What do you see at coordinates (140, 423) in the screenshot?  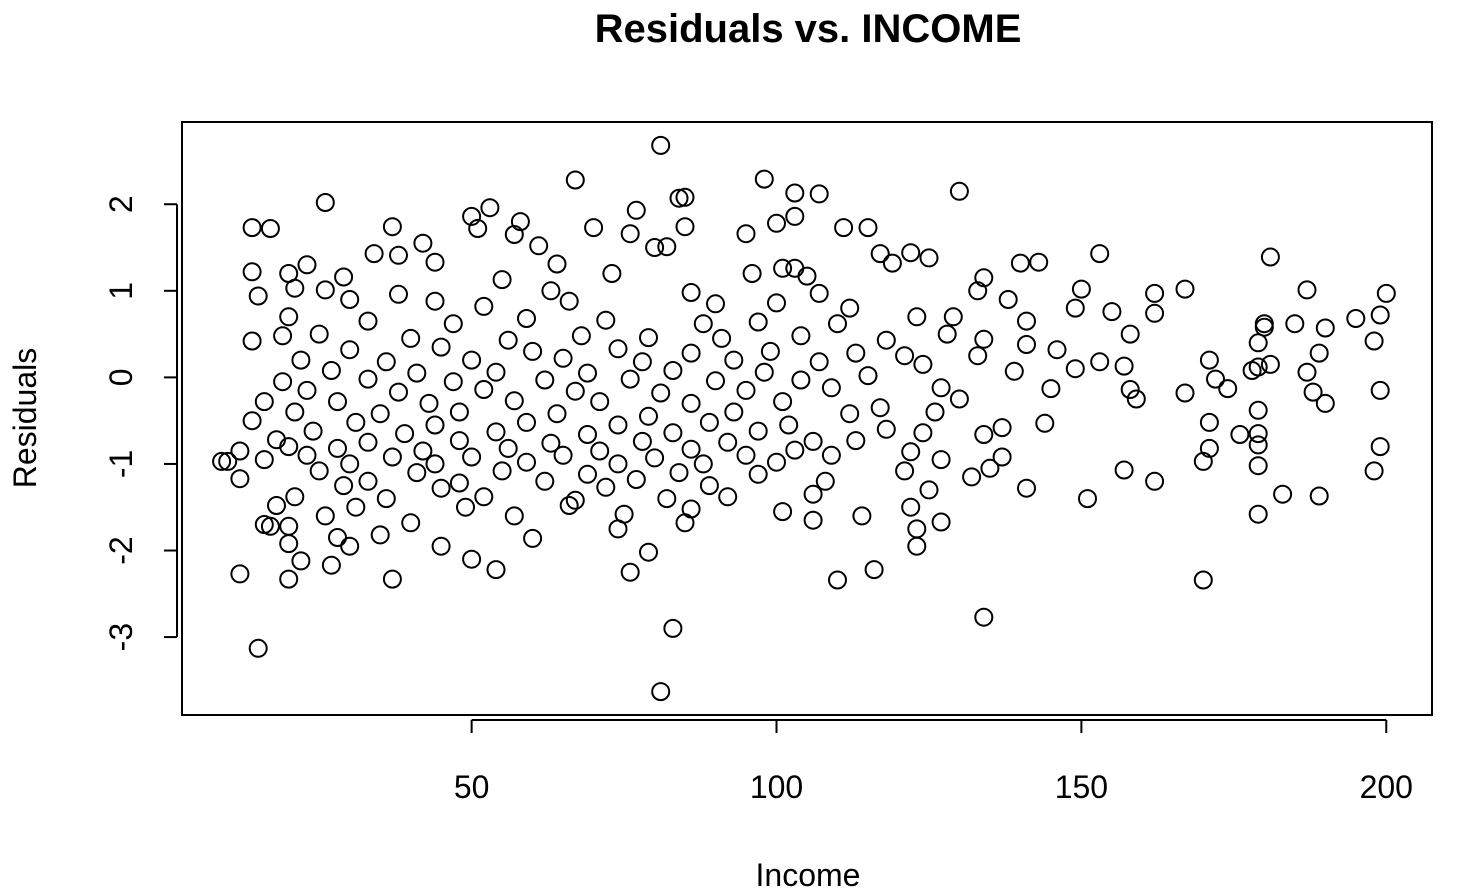 I see `y-axis: -3 -2 -1 0 1 2` at bounding box center [140, 423].